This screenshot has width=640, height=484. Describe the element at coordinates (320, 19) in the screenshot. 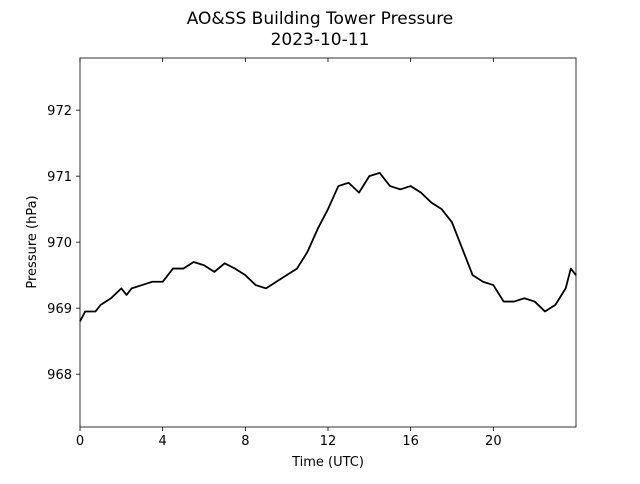

I see `chart-title: AO&SS Building Tower Pressure` at that location.